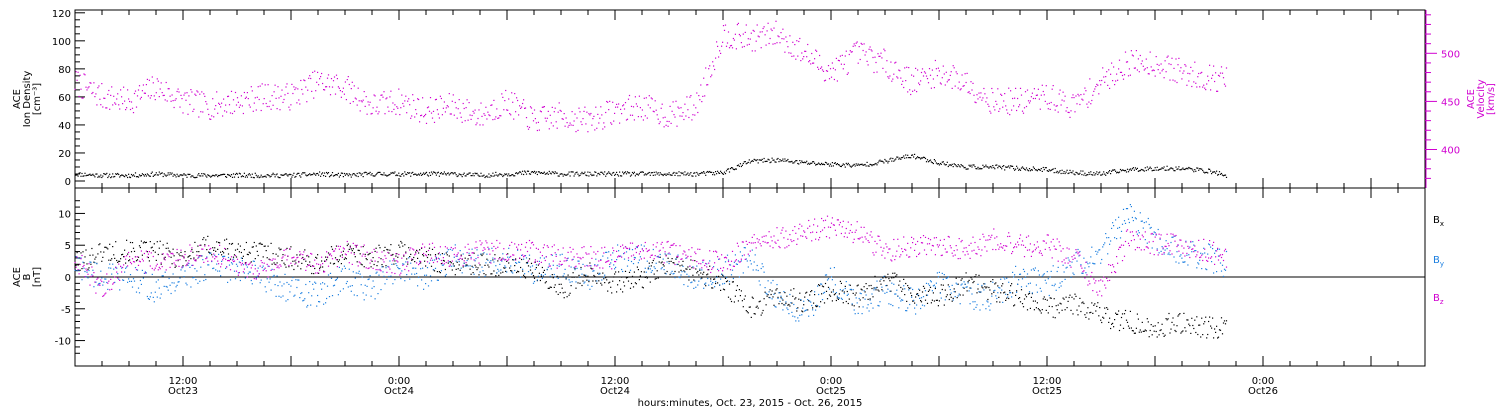 Image resolution: width=1500 pixels, height=410 pixels. What do you see at coordinates (63, 342) in the screenshot?
I see `y-tick-label: -10` at bounding box center [63, 342].